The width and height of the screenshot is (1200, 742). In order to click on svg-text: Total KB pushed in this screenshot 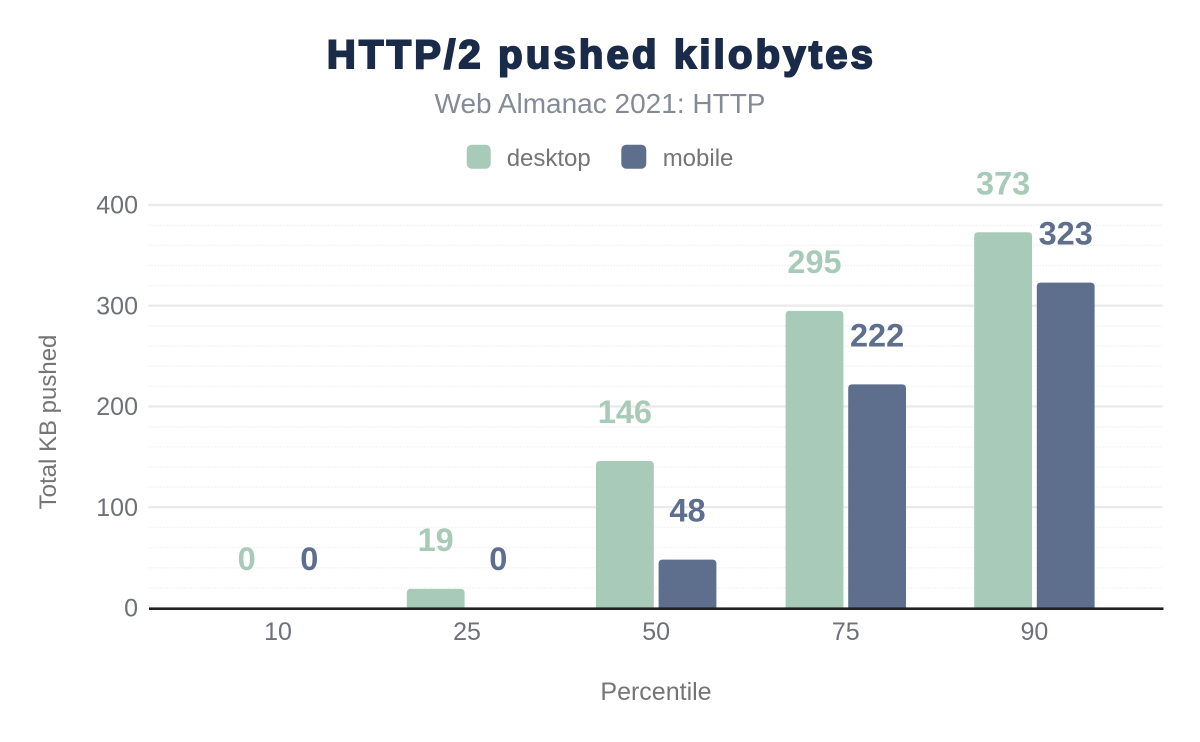, I will do `click(48, 422)`.